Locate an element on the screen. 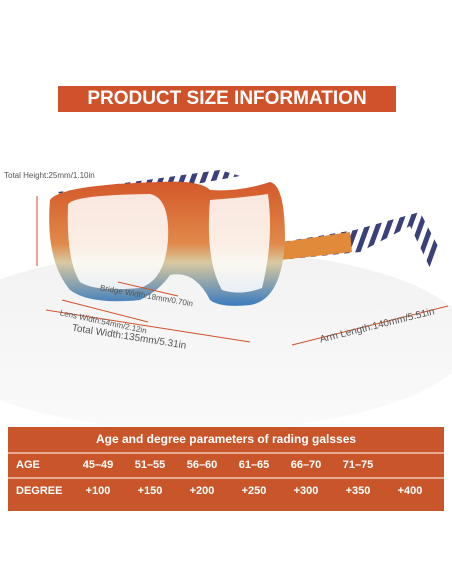 The width and height of the screenshot is (452, 584). cell: 56–60 is located at coordinates (202, 465).